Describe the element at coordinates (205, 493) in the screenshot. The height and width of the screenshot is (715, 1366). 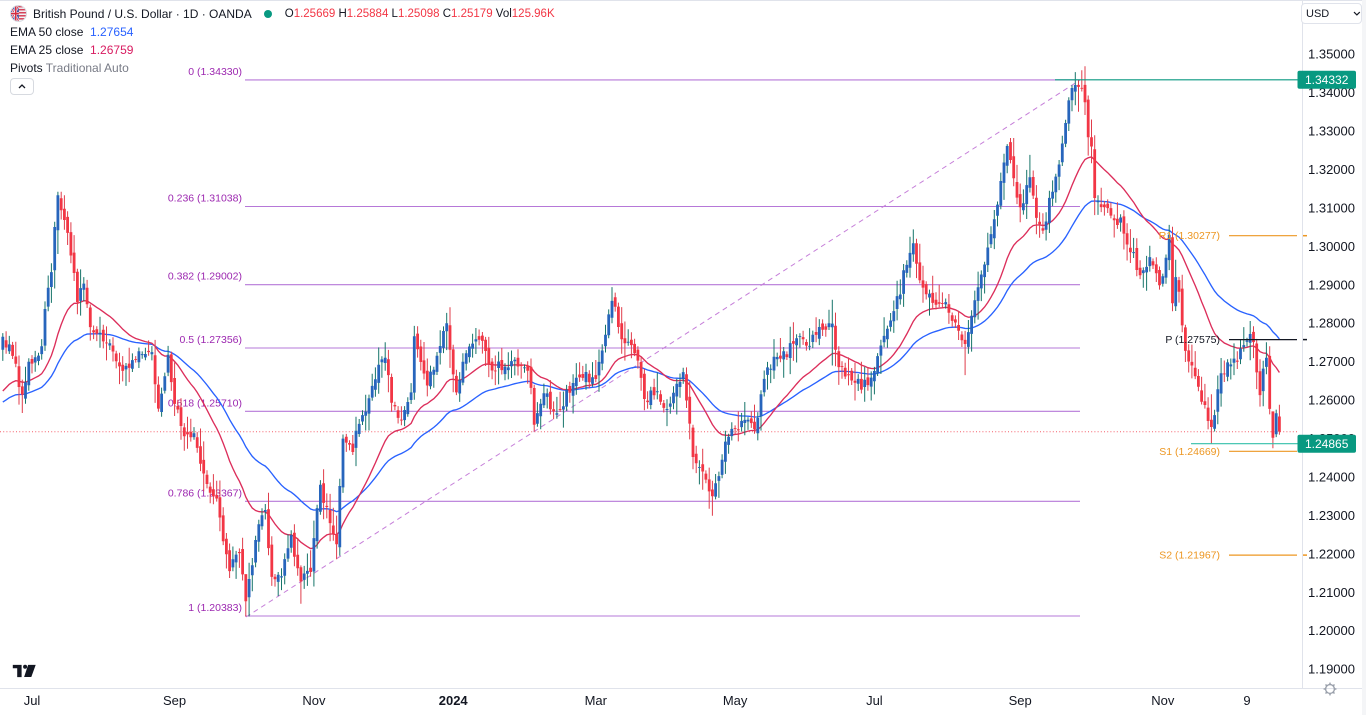
I see `svg-text: 0.786 (1.23367)` at that location.